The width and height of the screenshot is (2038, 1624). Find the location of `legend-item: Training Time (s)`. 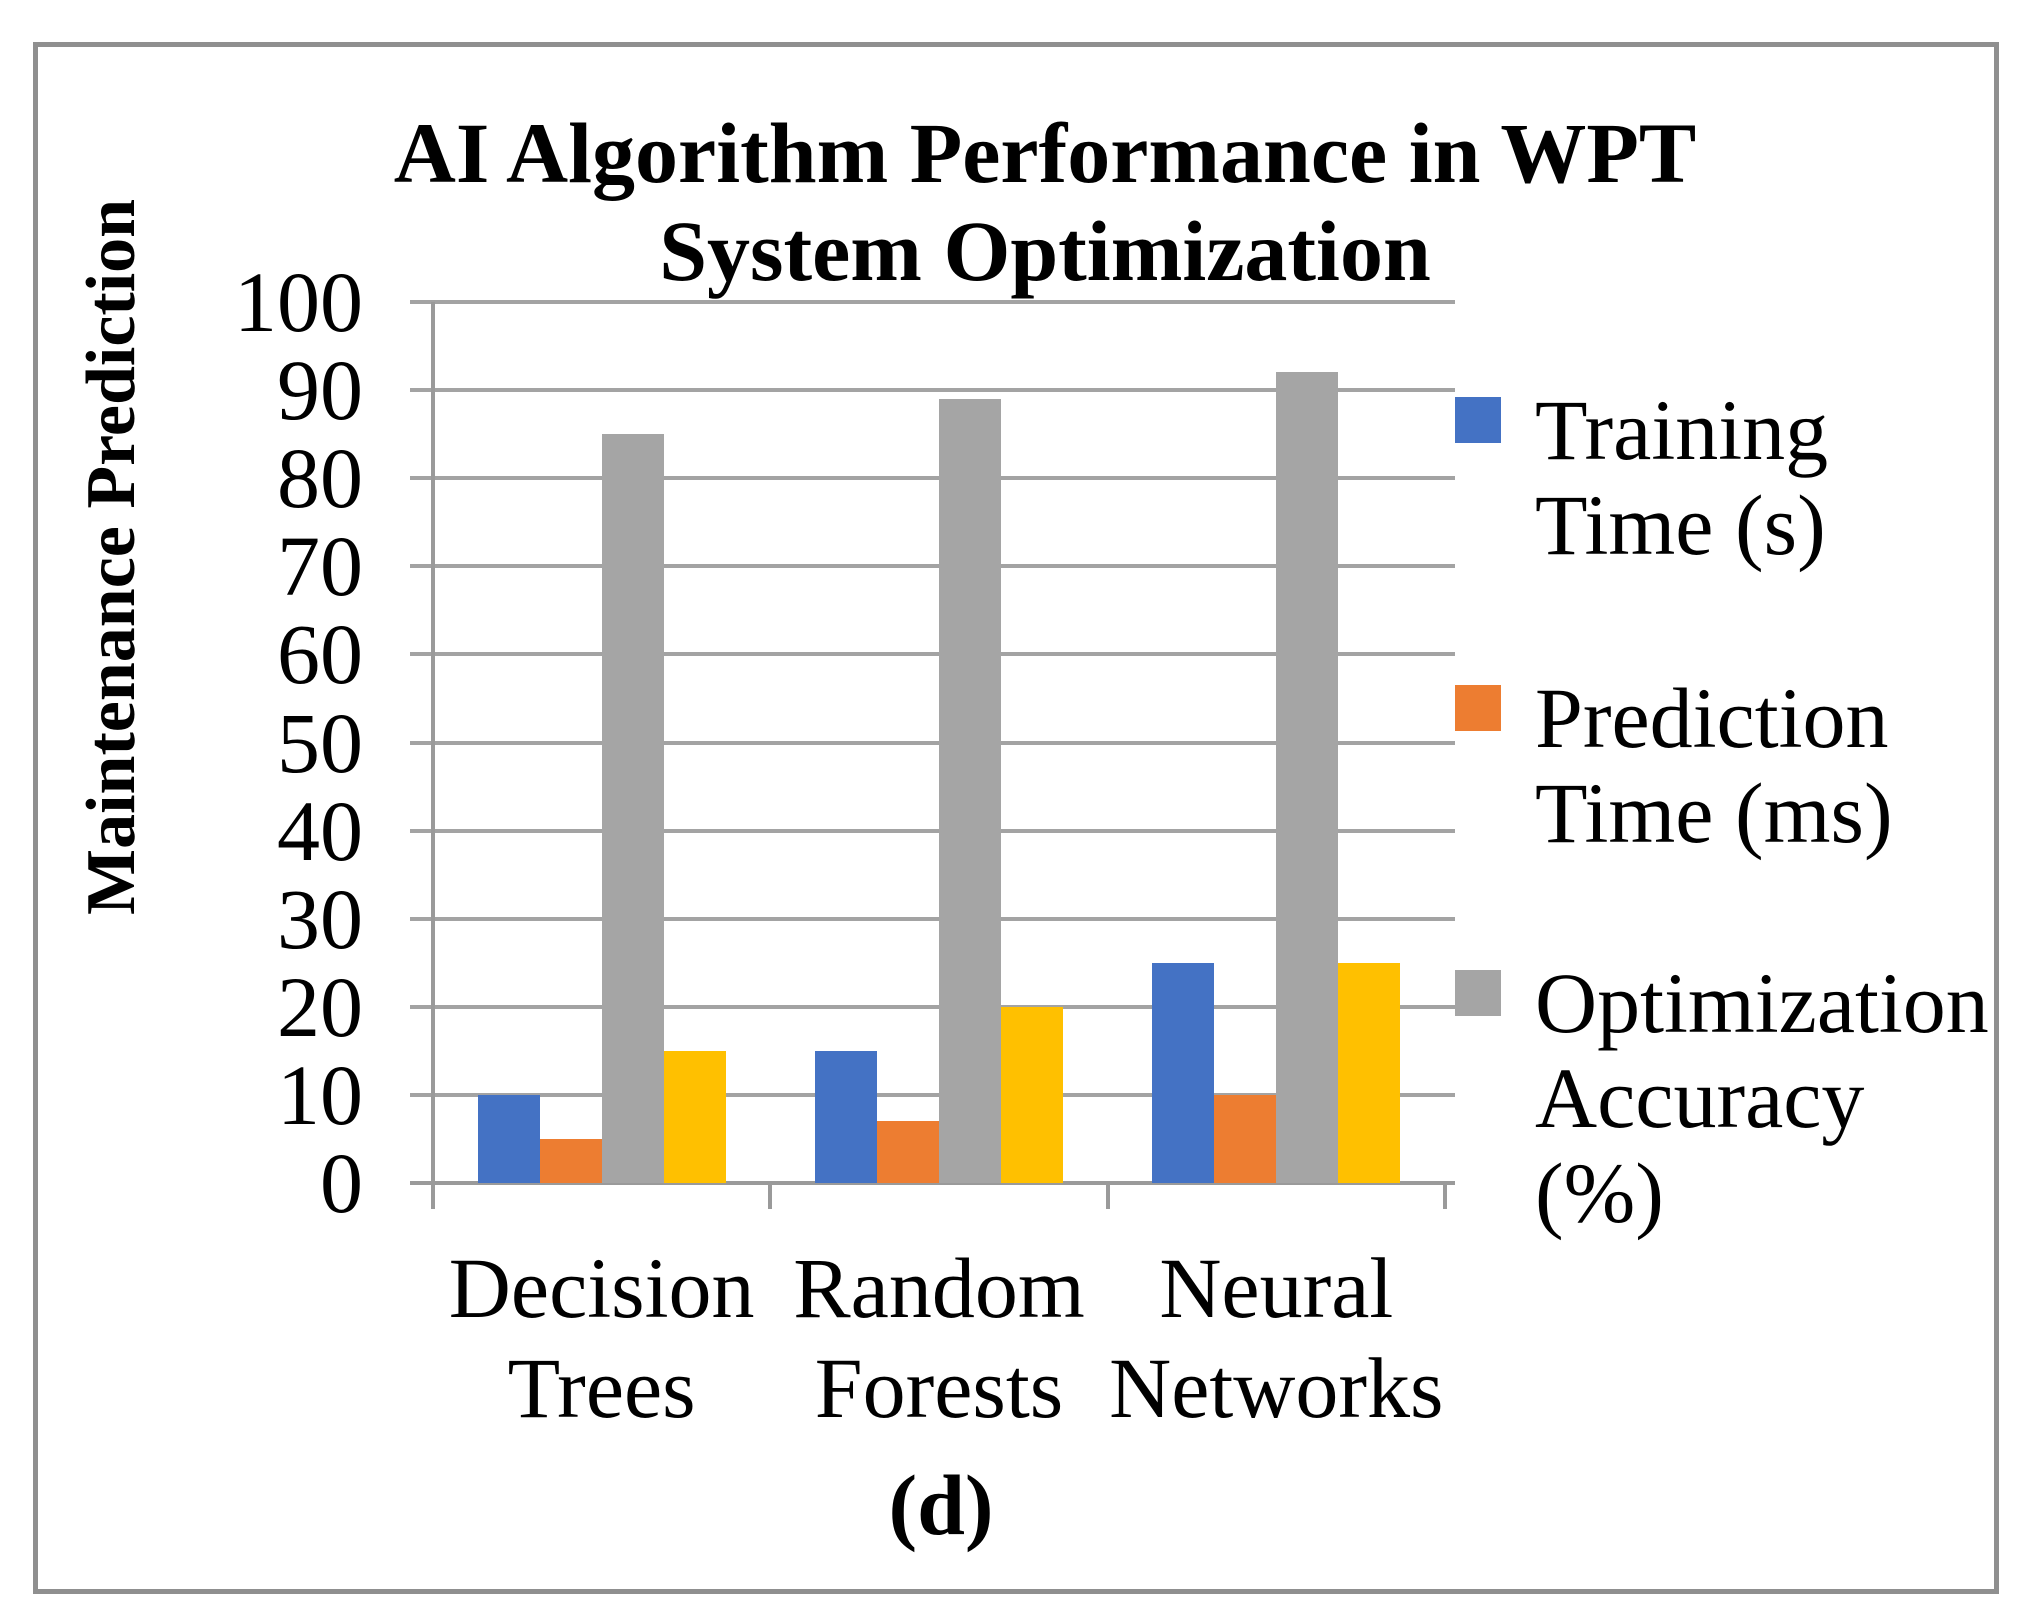

legend-item: Training Time (s) is located at coordinates (1641, 478).